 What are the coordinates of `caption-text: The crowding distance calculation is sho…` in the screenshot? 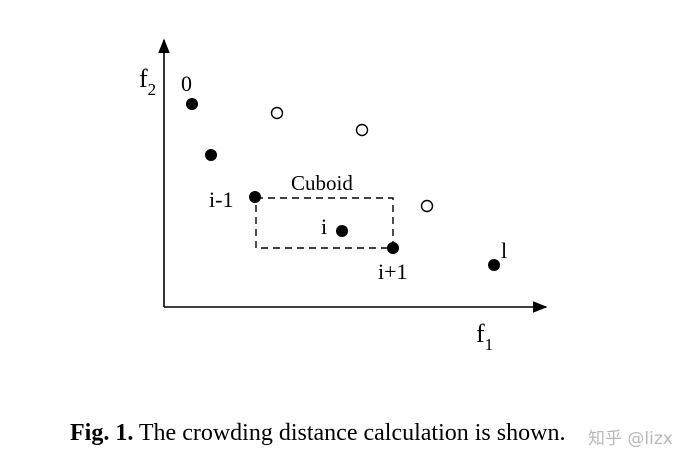 It's located at (349, 433).